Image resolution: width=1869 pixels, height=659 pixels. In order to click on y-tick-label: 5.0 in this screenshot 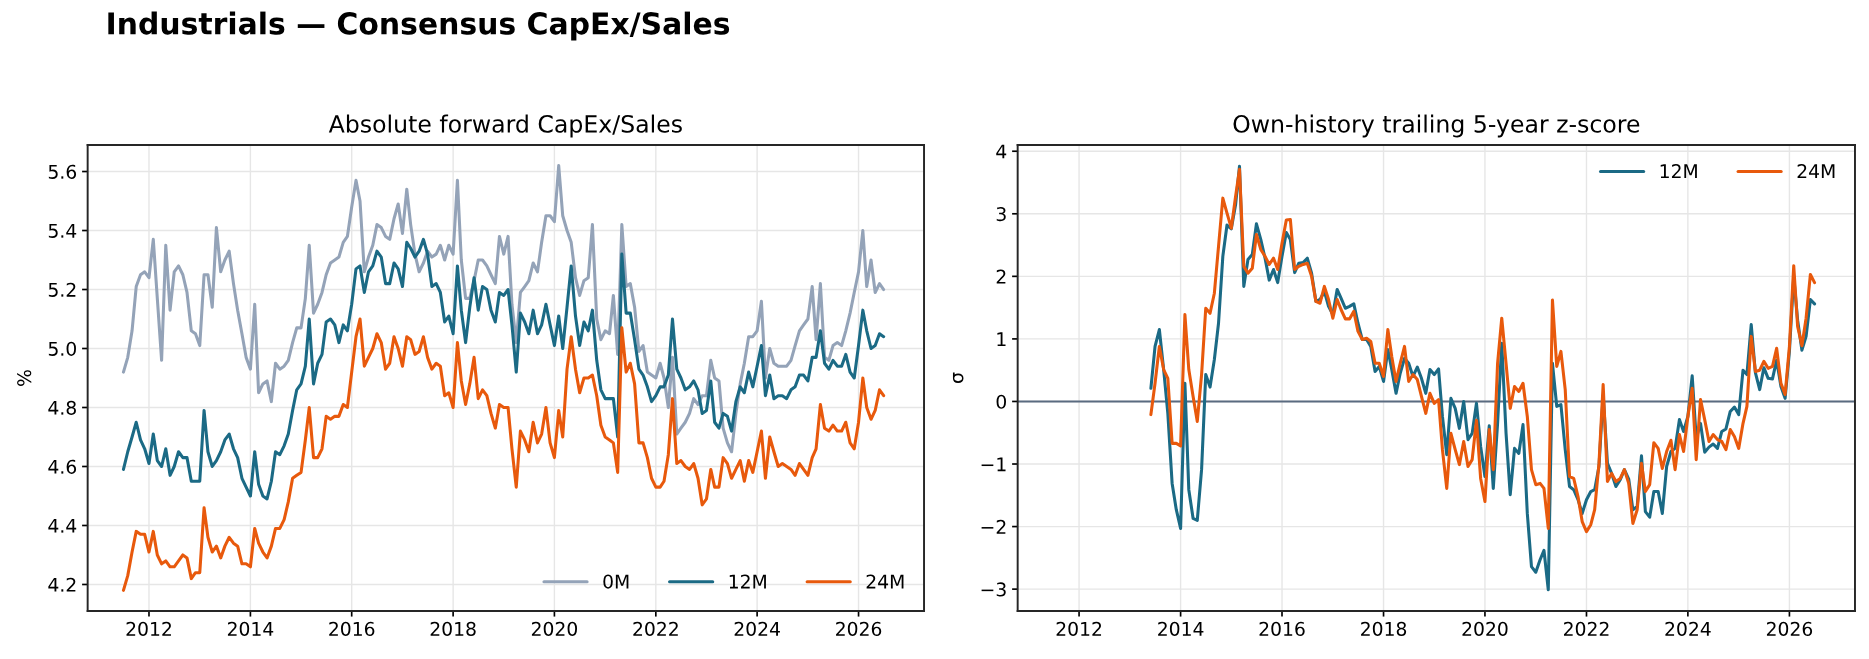, I will do `click(62, 348)`.